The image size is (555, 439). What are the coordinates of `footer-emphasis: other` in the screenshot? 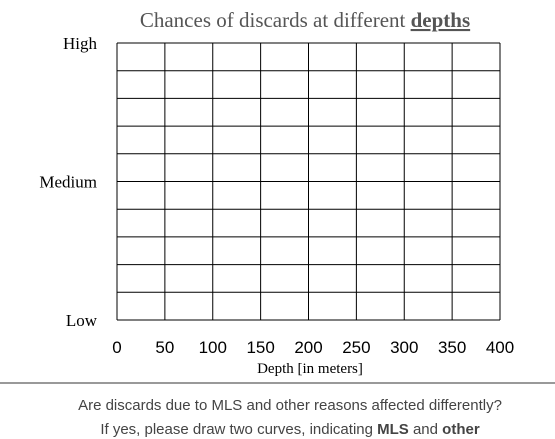 It's located at (461, 429).